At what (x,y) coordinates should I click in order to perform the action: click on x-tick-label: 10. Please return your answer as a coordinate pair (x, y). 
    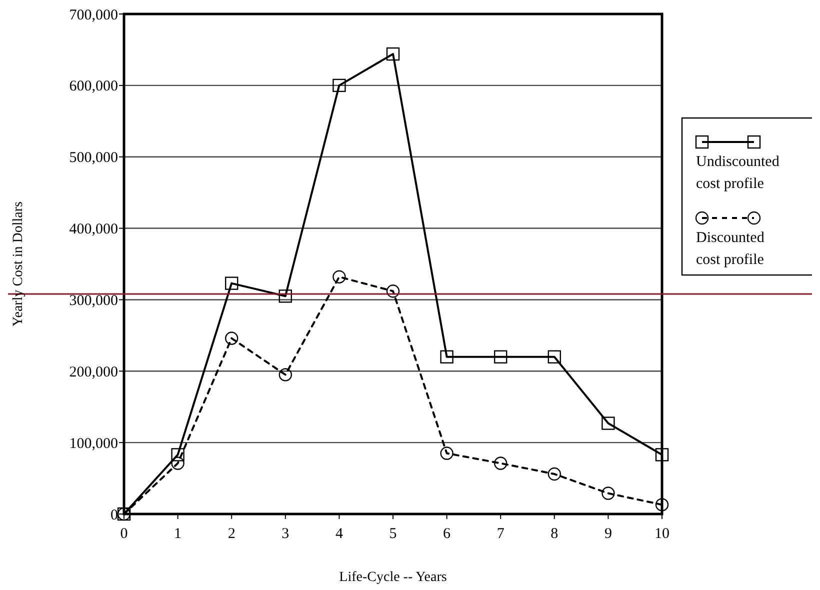
    Looking at the image, I should click on (662, 534).